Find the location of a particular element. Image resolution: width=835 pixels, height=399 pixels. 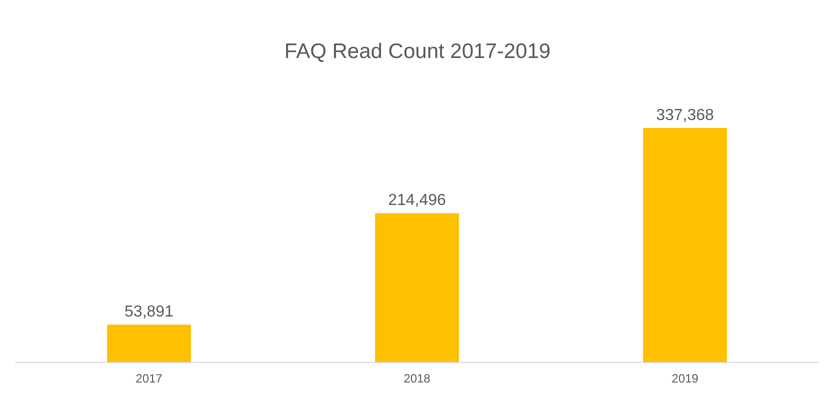

chart-title: FAQ Read Count 2017-2019 is located at coordinates (417, 51).